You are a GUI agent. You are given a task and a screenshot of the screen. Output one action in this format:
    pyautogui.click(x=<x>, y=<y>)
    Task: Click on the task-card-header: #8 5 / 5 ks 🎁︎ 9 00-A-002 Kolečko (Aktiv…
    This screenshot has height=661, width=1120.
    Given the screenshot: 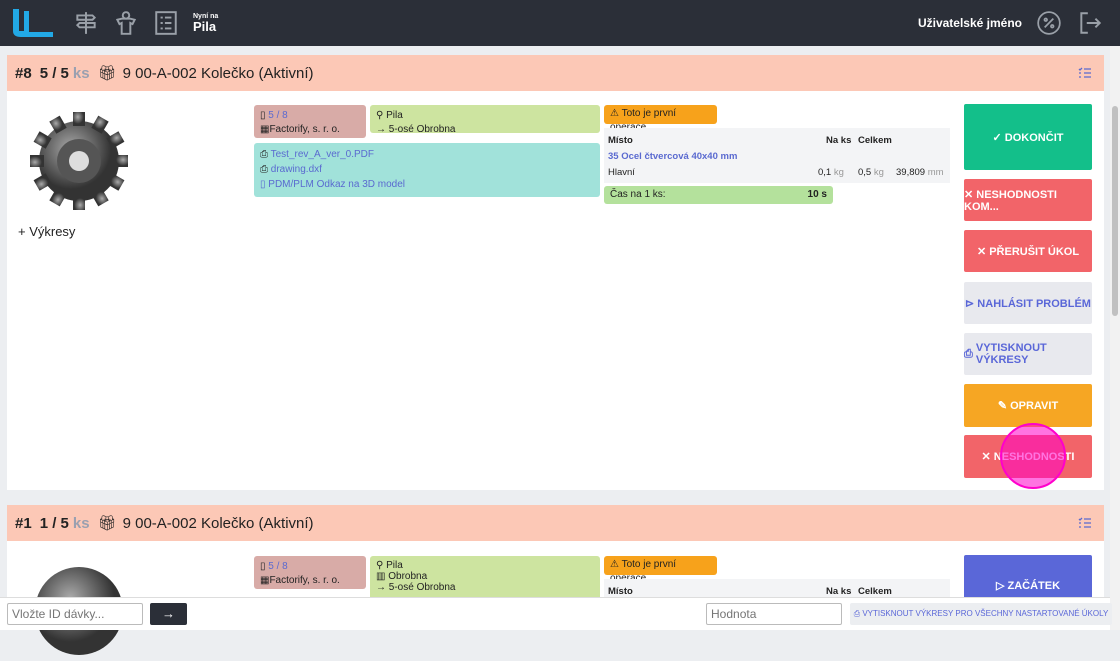 What is the action you would take?
    pyautogui.click(x=555, y=73)
    